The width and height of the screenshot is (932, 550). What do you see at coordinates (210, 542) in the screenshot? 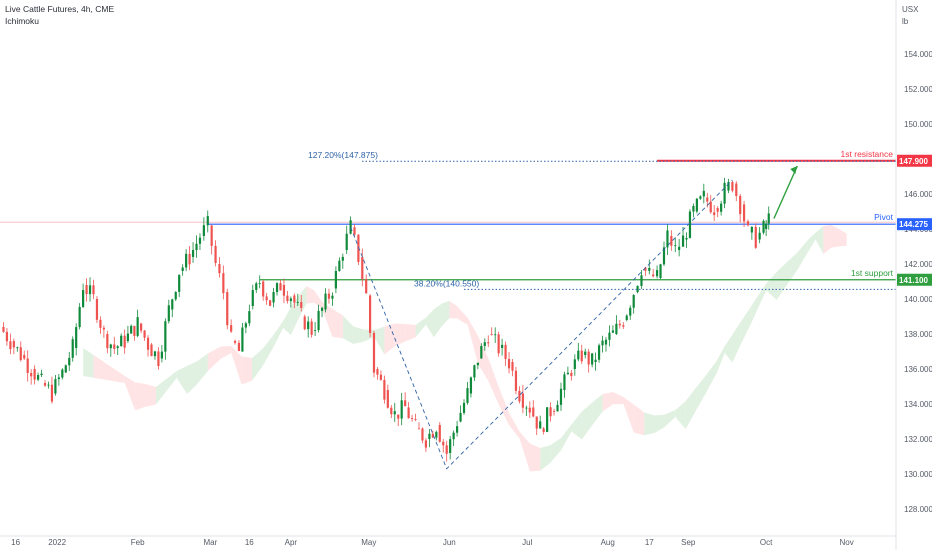
I see `x-tick-label: Mar` at bounding box center [210, 542].